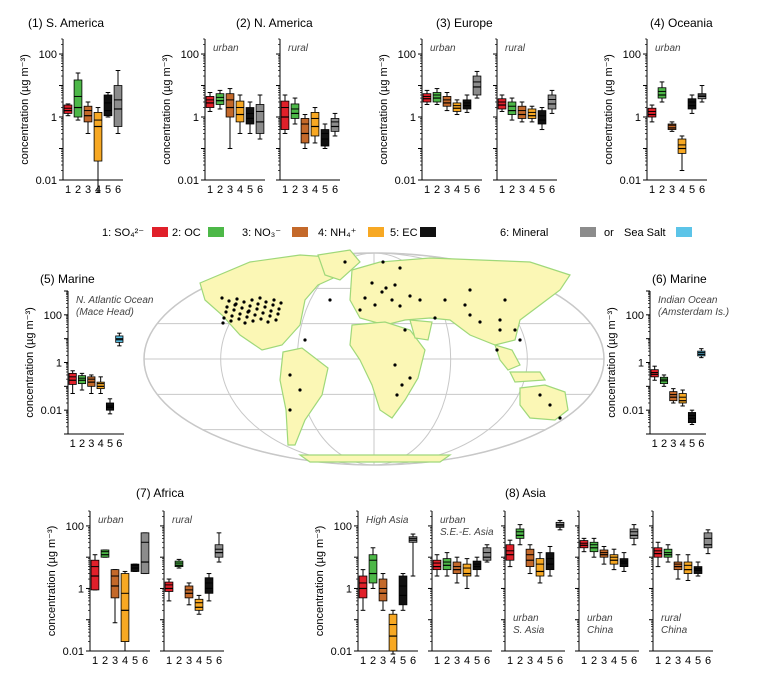 This screenshot has width=768, height=680. Describe the element at coordinates (529, 630) in the screenshot. I see `panel-subtitle: S. Asia` at that location.